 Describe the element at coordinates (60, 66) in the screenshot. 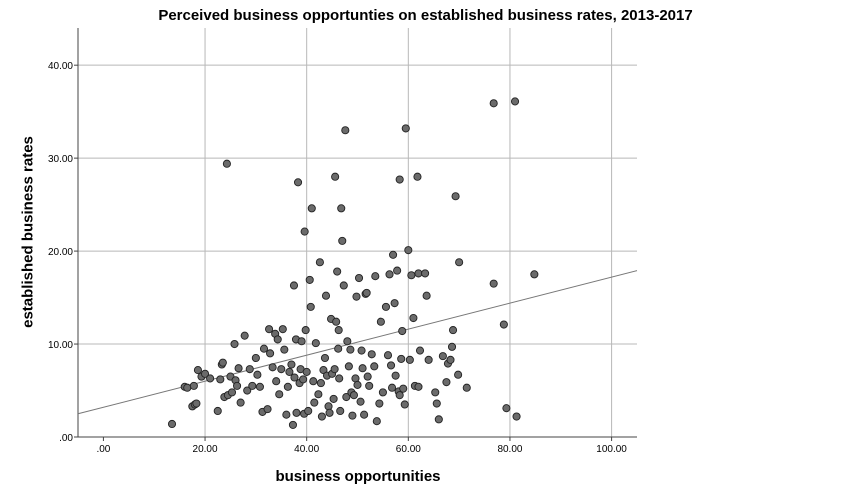

I see `y-tick-label: 40.00` at that location.